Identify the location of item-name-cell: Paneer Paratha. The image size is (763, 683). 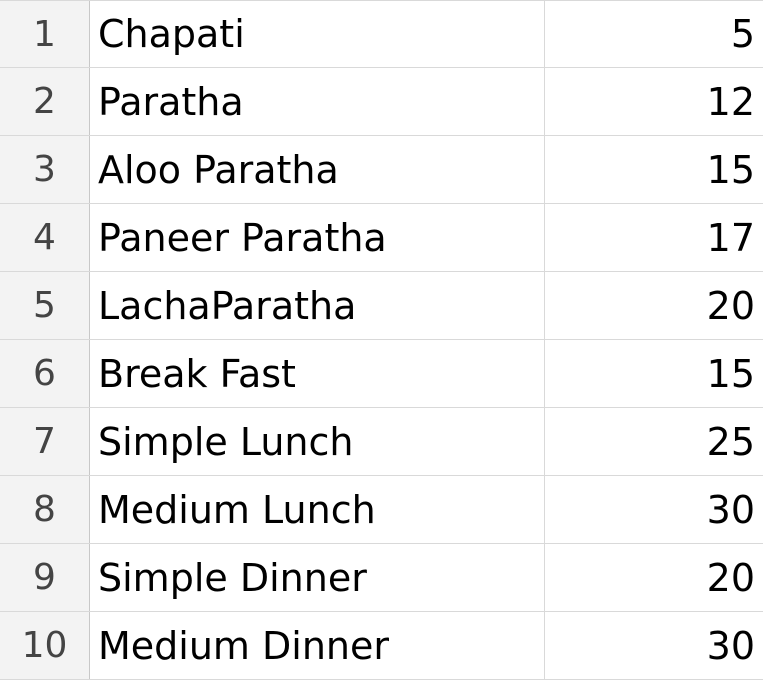
(317, 237).